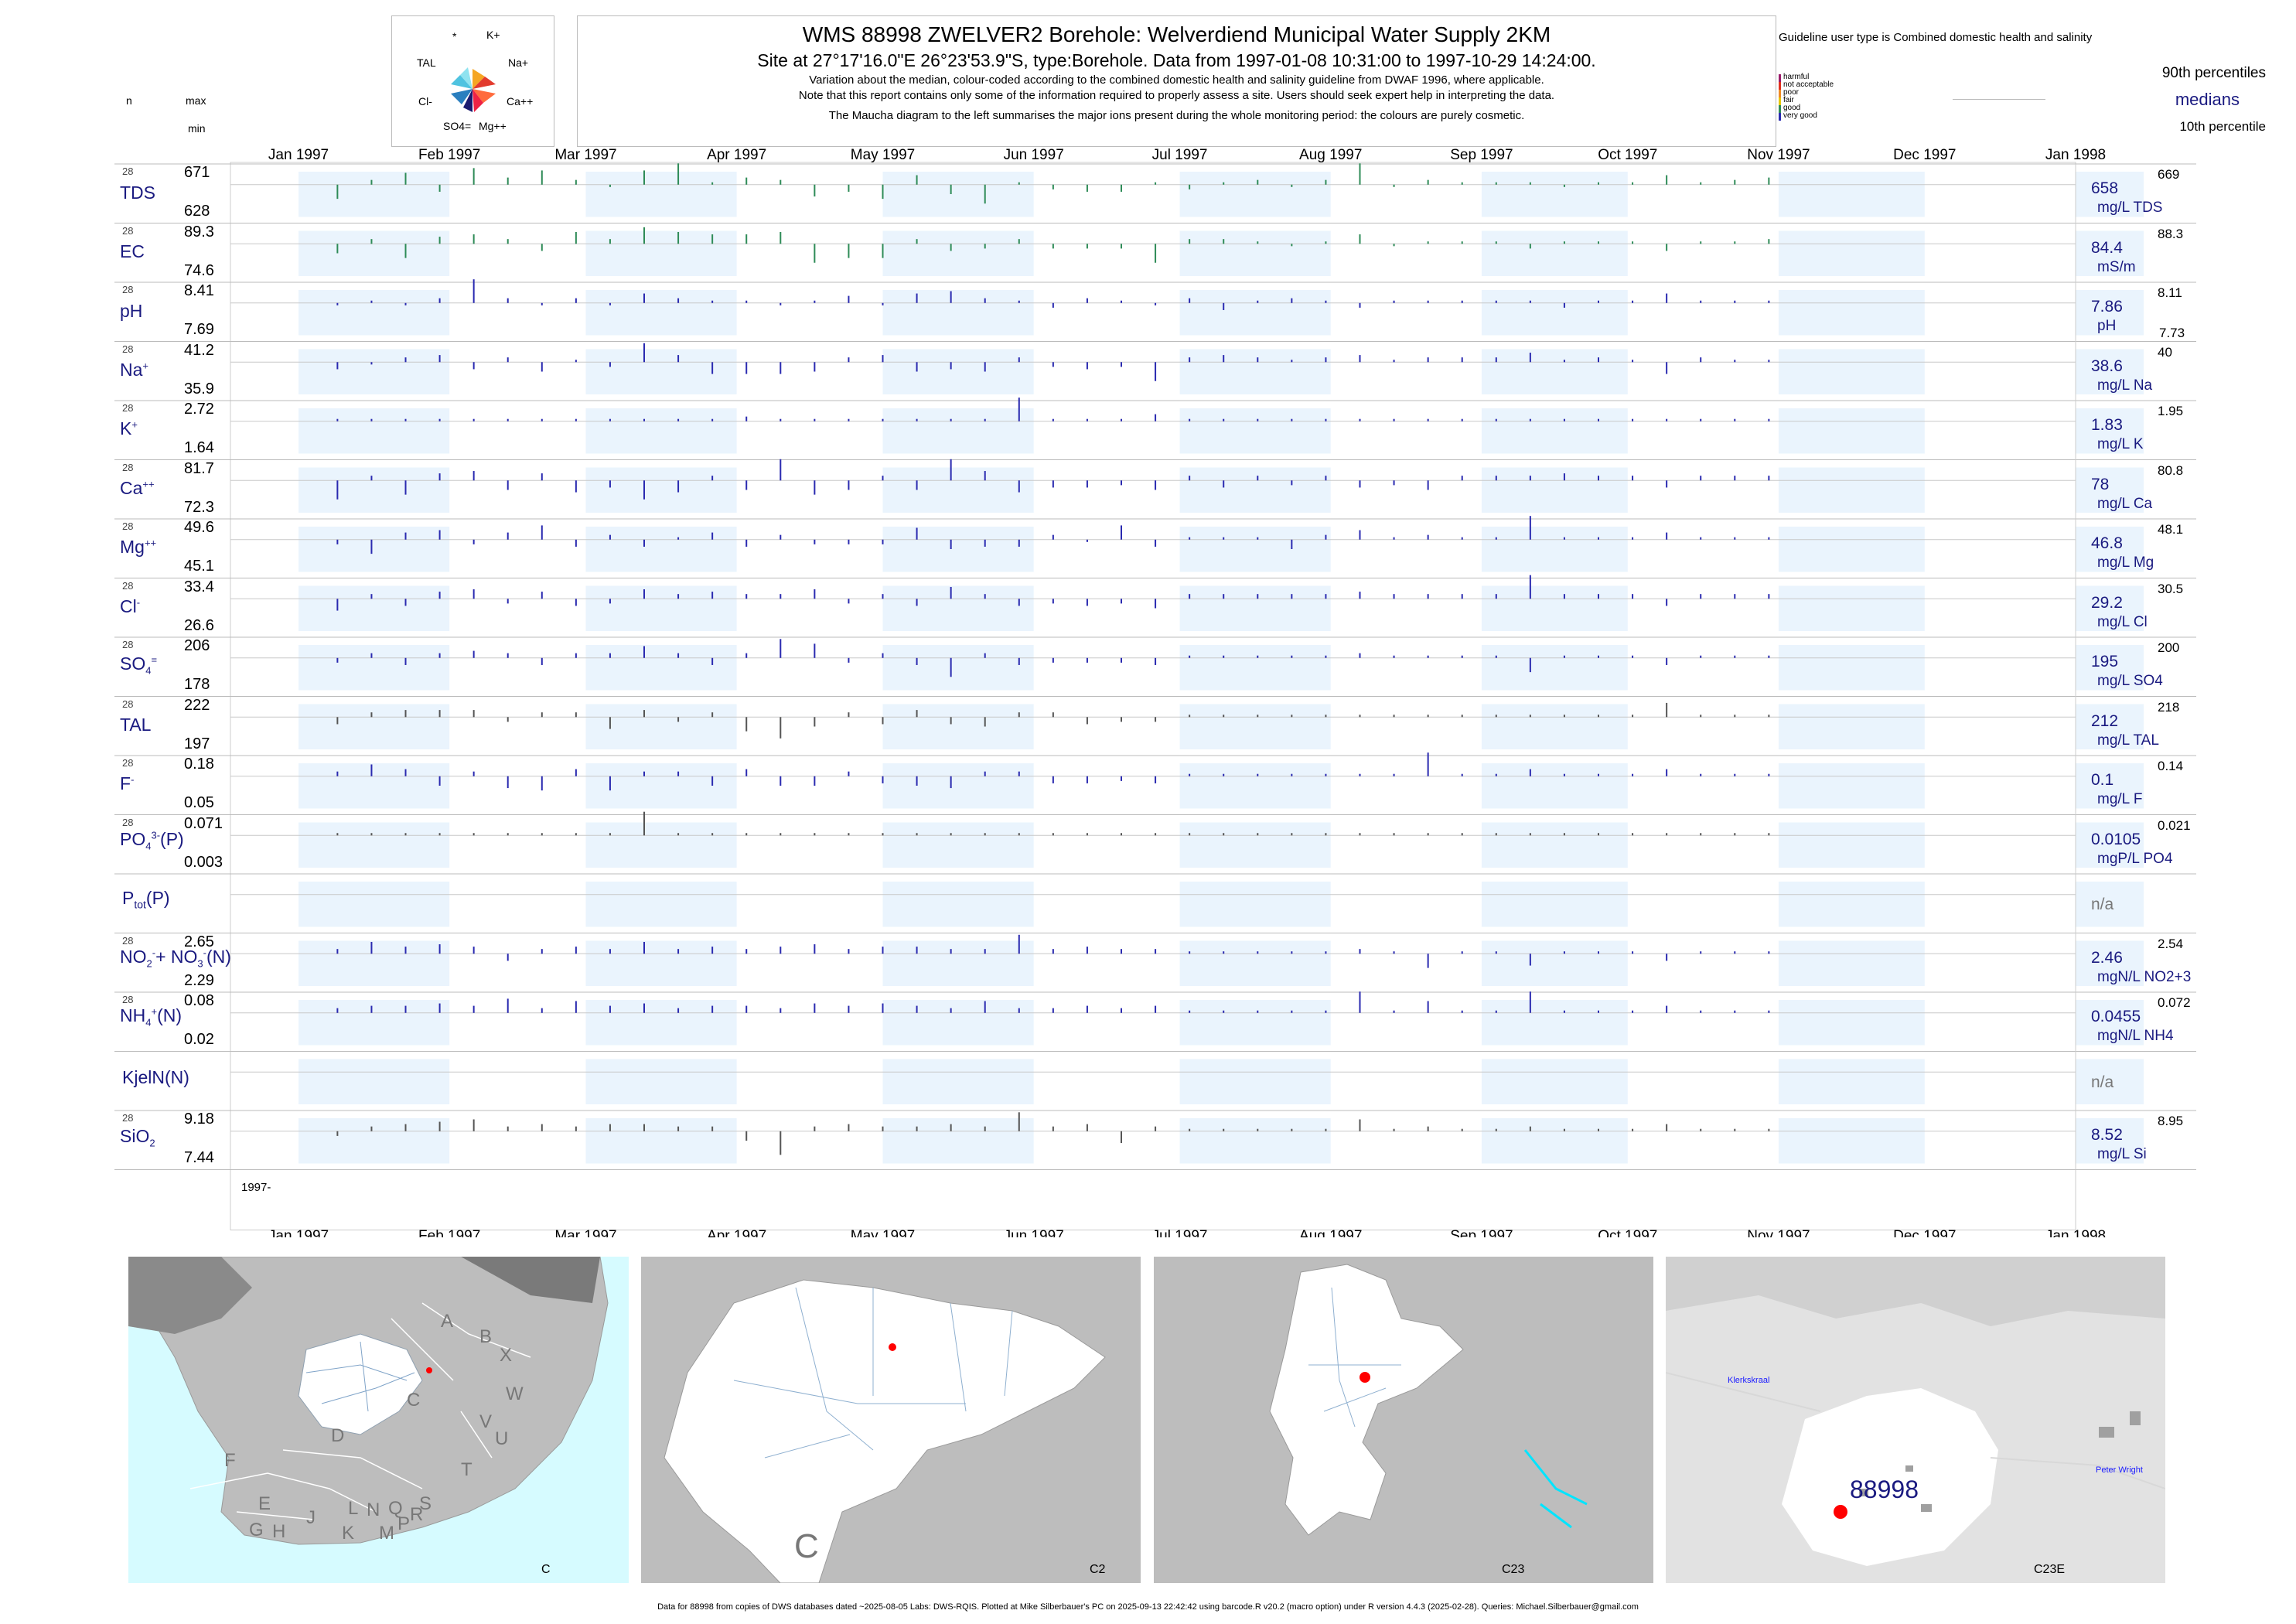 Image resolution: width=2296 pixels, height=1624 pixels. Describe the element at coordinates (256, 1530) in the screenshot. I see `drainage-region-letter: G` at that location.